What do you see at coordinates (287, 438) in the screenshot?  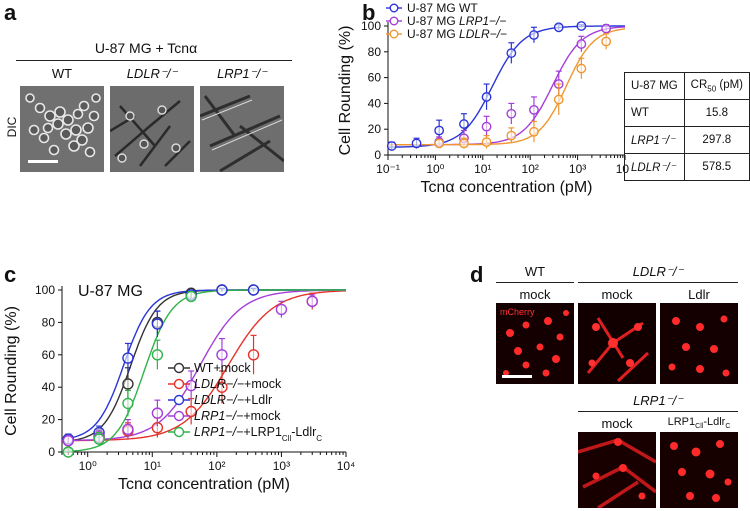 I see `legend-part: Cll` at bounding box center [287, 438].